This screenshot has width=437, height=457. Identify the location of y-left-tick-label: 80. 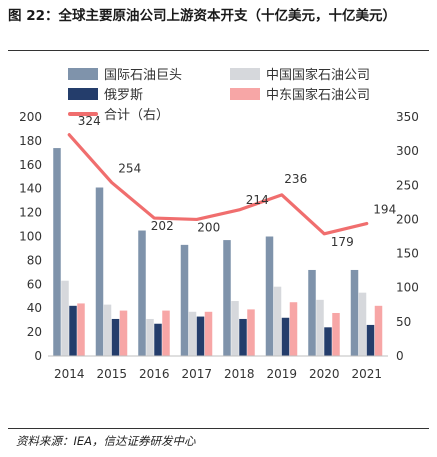
(34, 260).